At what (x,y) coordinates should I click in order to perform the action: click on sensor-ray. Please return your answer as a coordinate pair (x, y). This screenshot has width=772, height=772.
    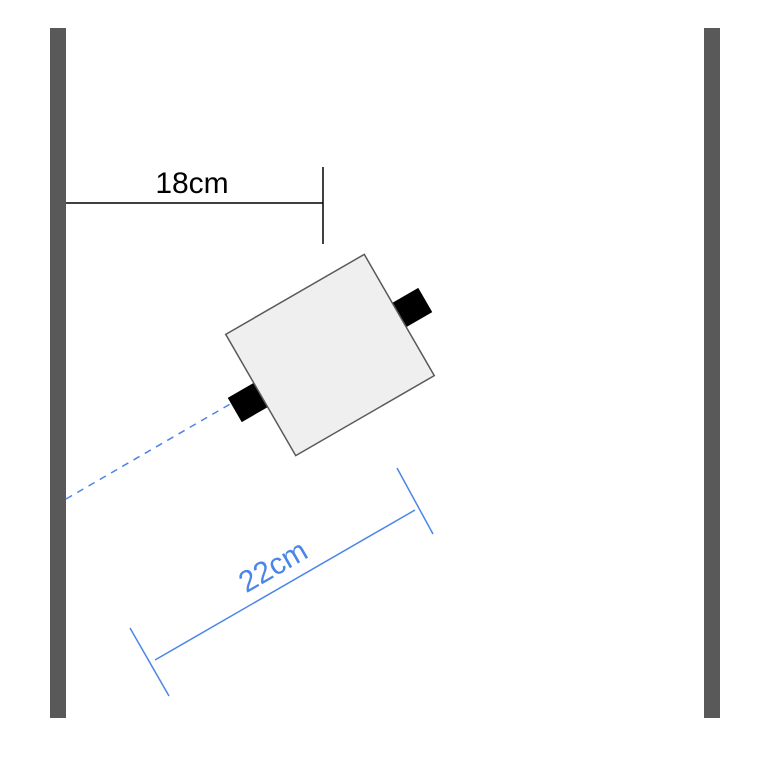
    Looking at the image, I should click on (149, 451).